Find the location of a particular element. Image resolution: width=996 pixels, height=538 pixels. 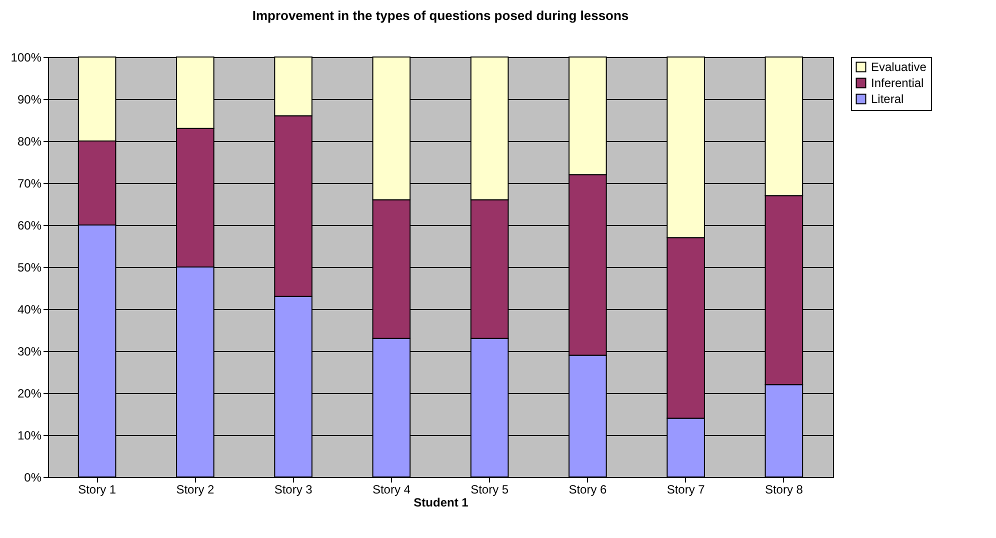

y-tick-label: 40% is located at coordinates (29, 309).